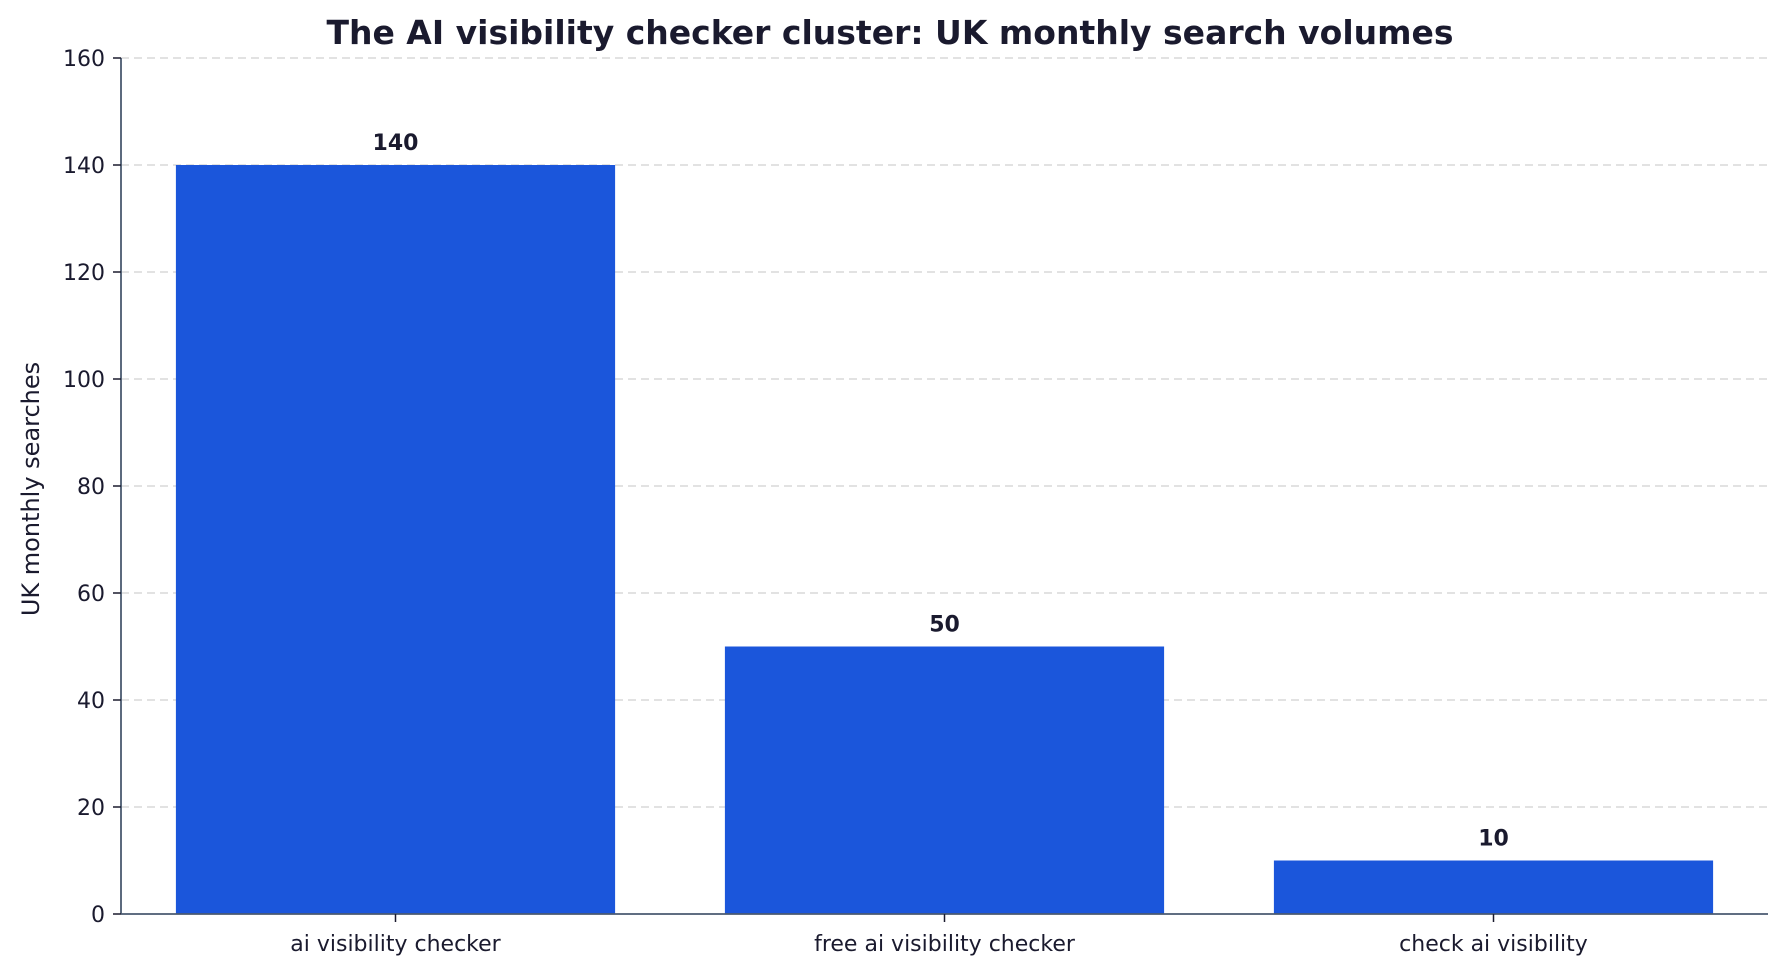 The height and width of the screenshot is (971, 1781). What do you see at coordinates (84, 59) in the screenshot?
I see `y-tick-label: 160` at bounding box center [84, 59].